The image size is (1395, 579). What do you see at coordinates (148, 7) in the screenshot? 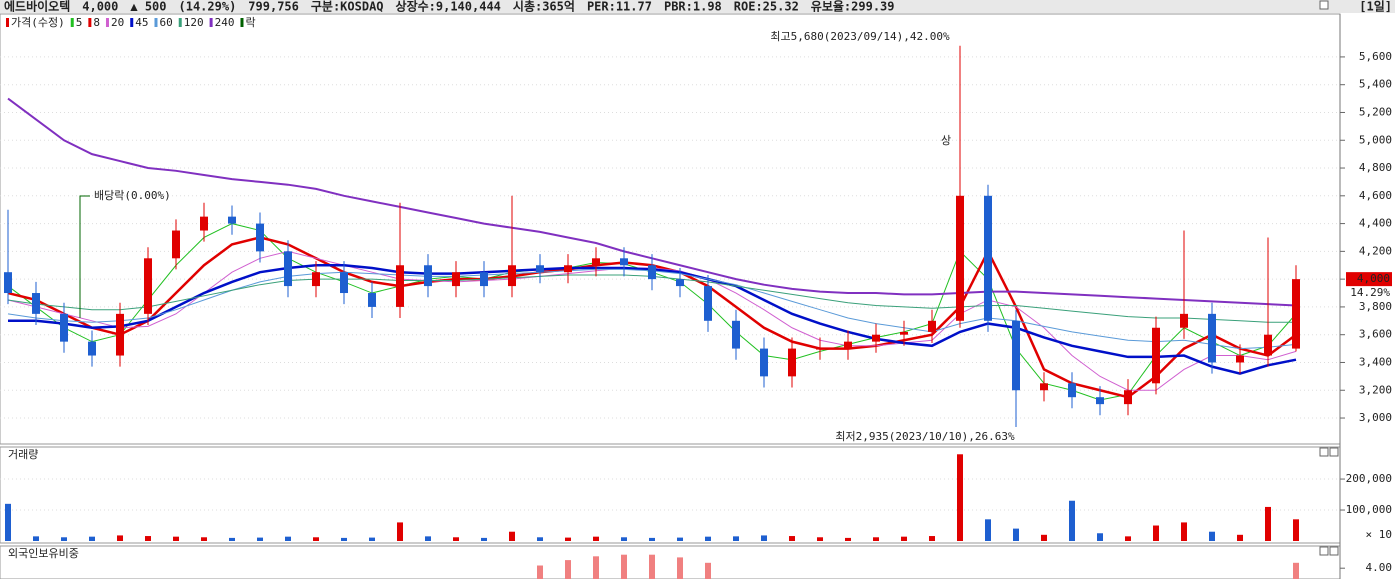
I see `header-change: ▲ 500` at bounding box center [148, 7].